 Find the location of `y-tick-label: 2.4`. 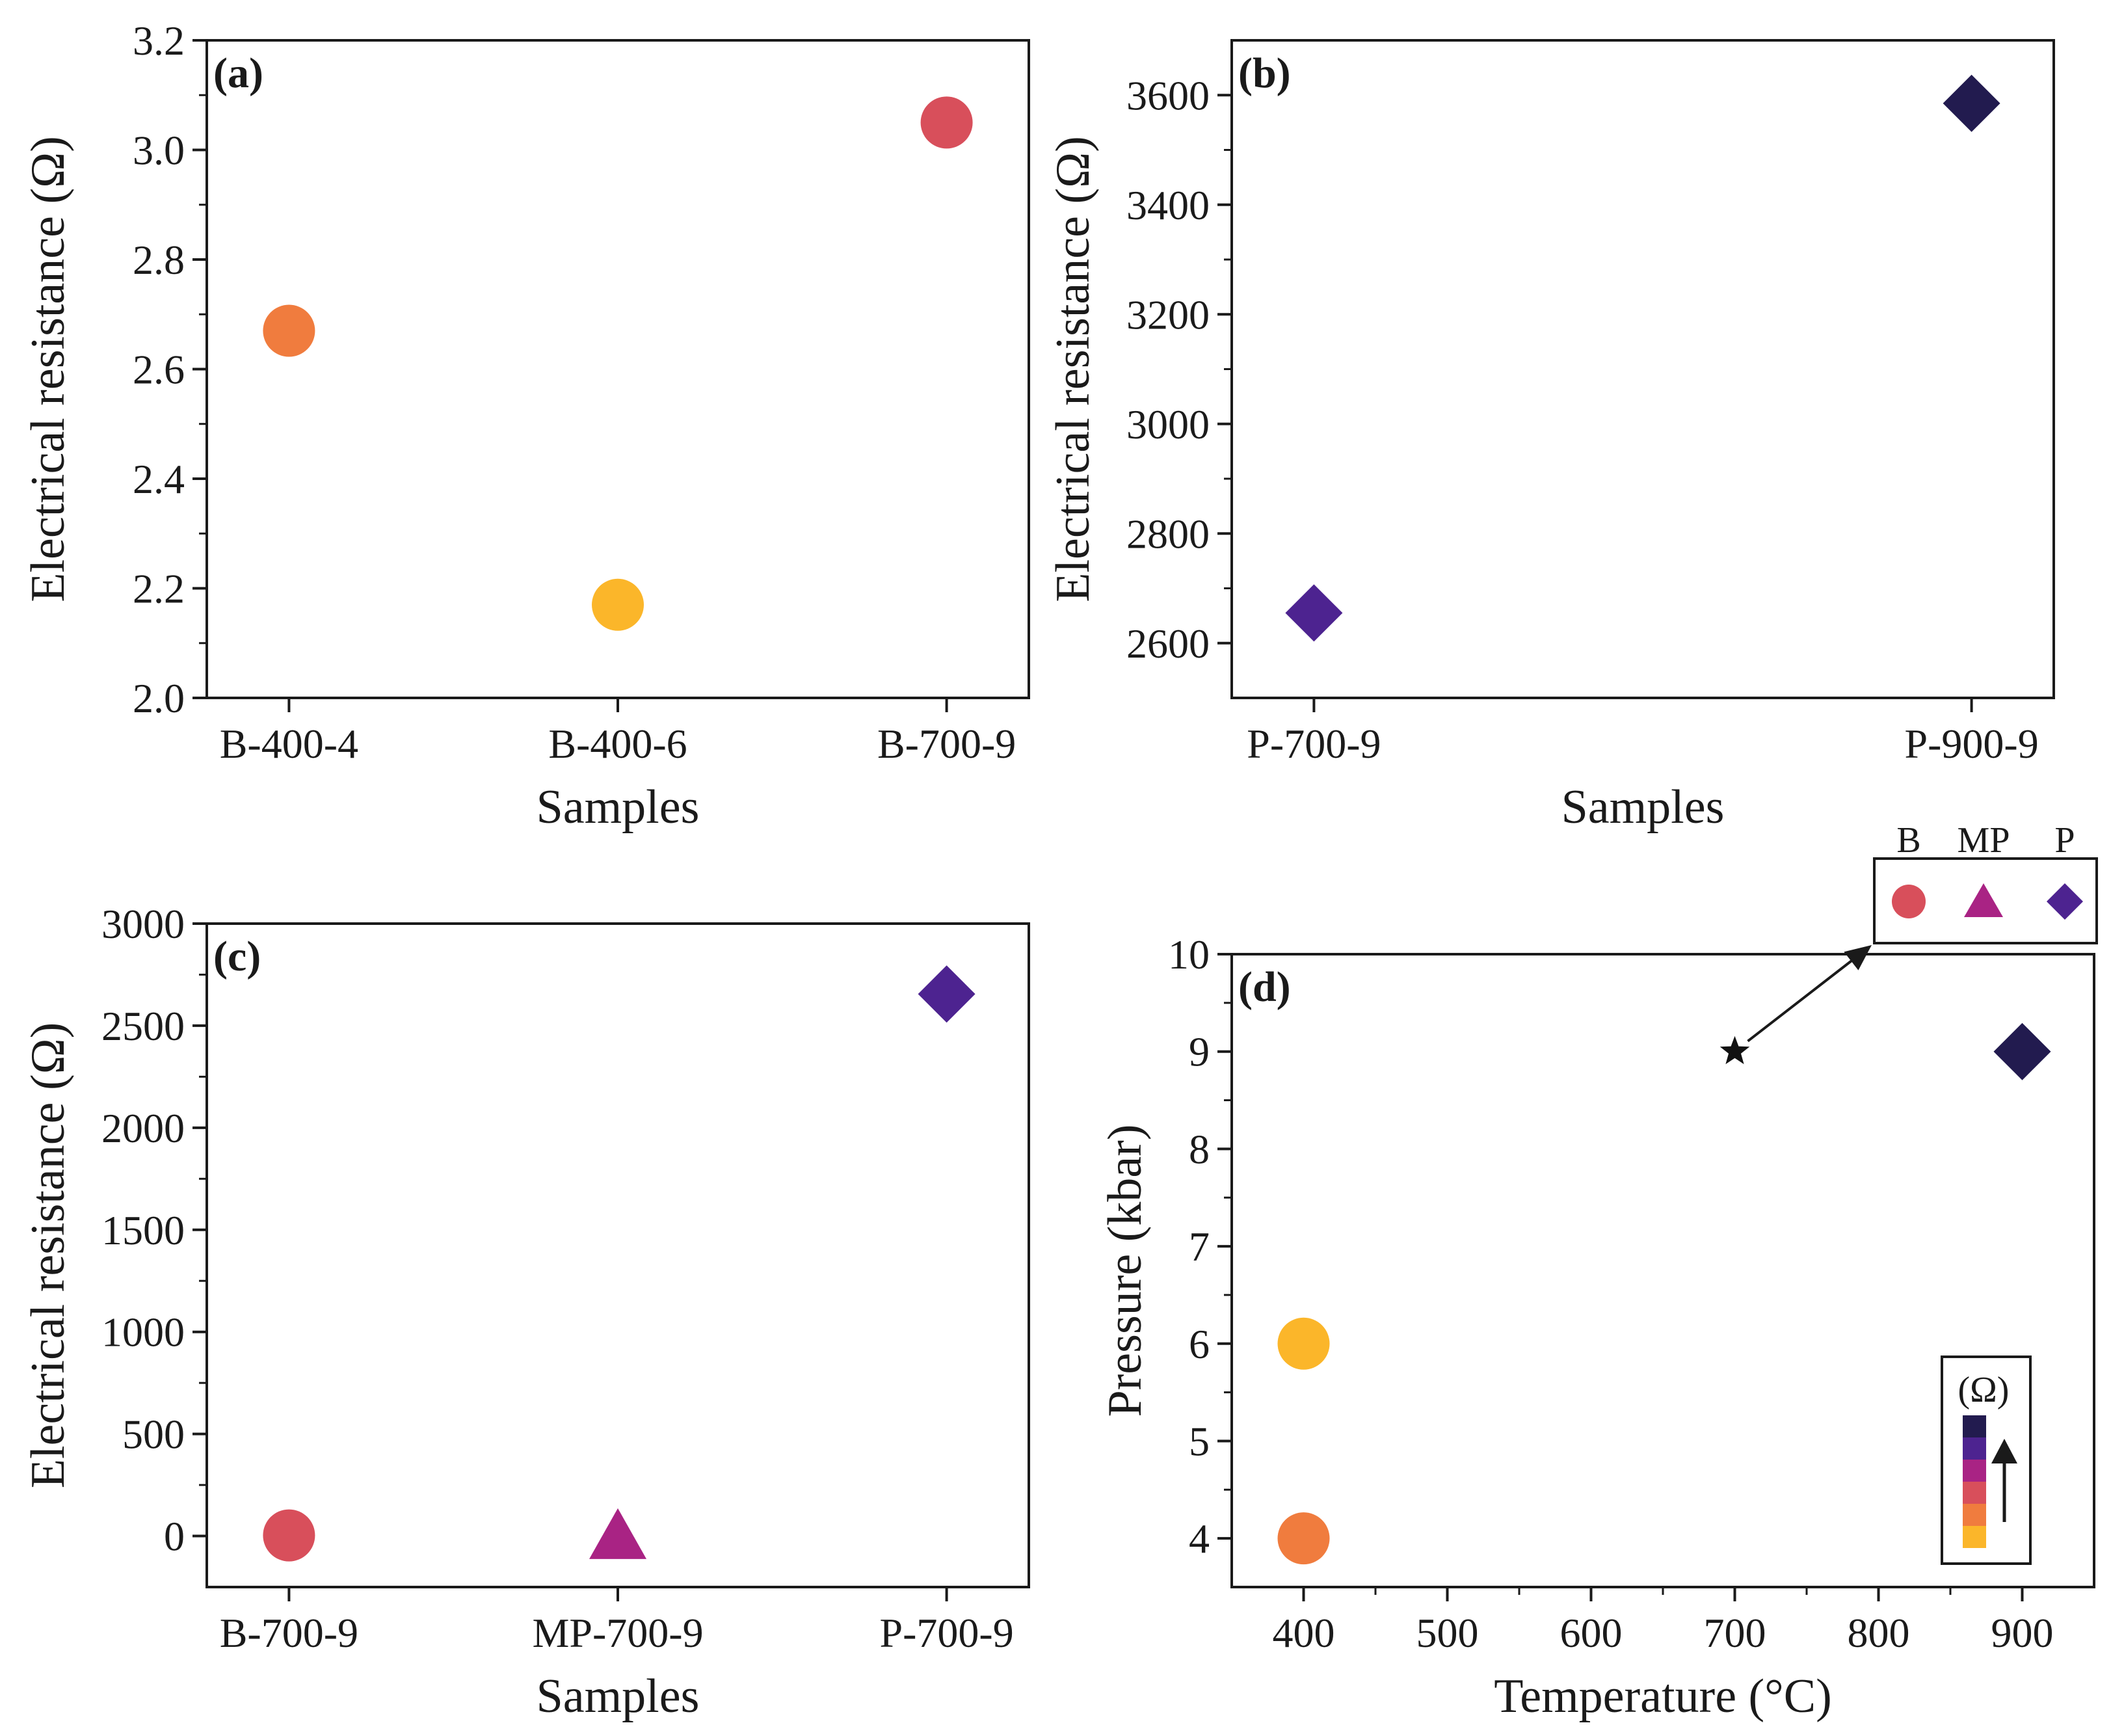

y-tick-label: 2.4 is located at coordinates (159, 479).